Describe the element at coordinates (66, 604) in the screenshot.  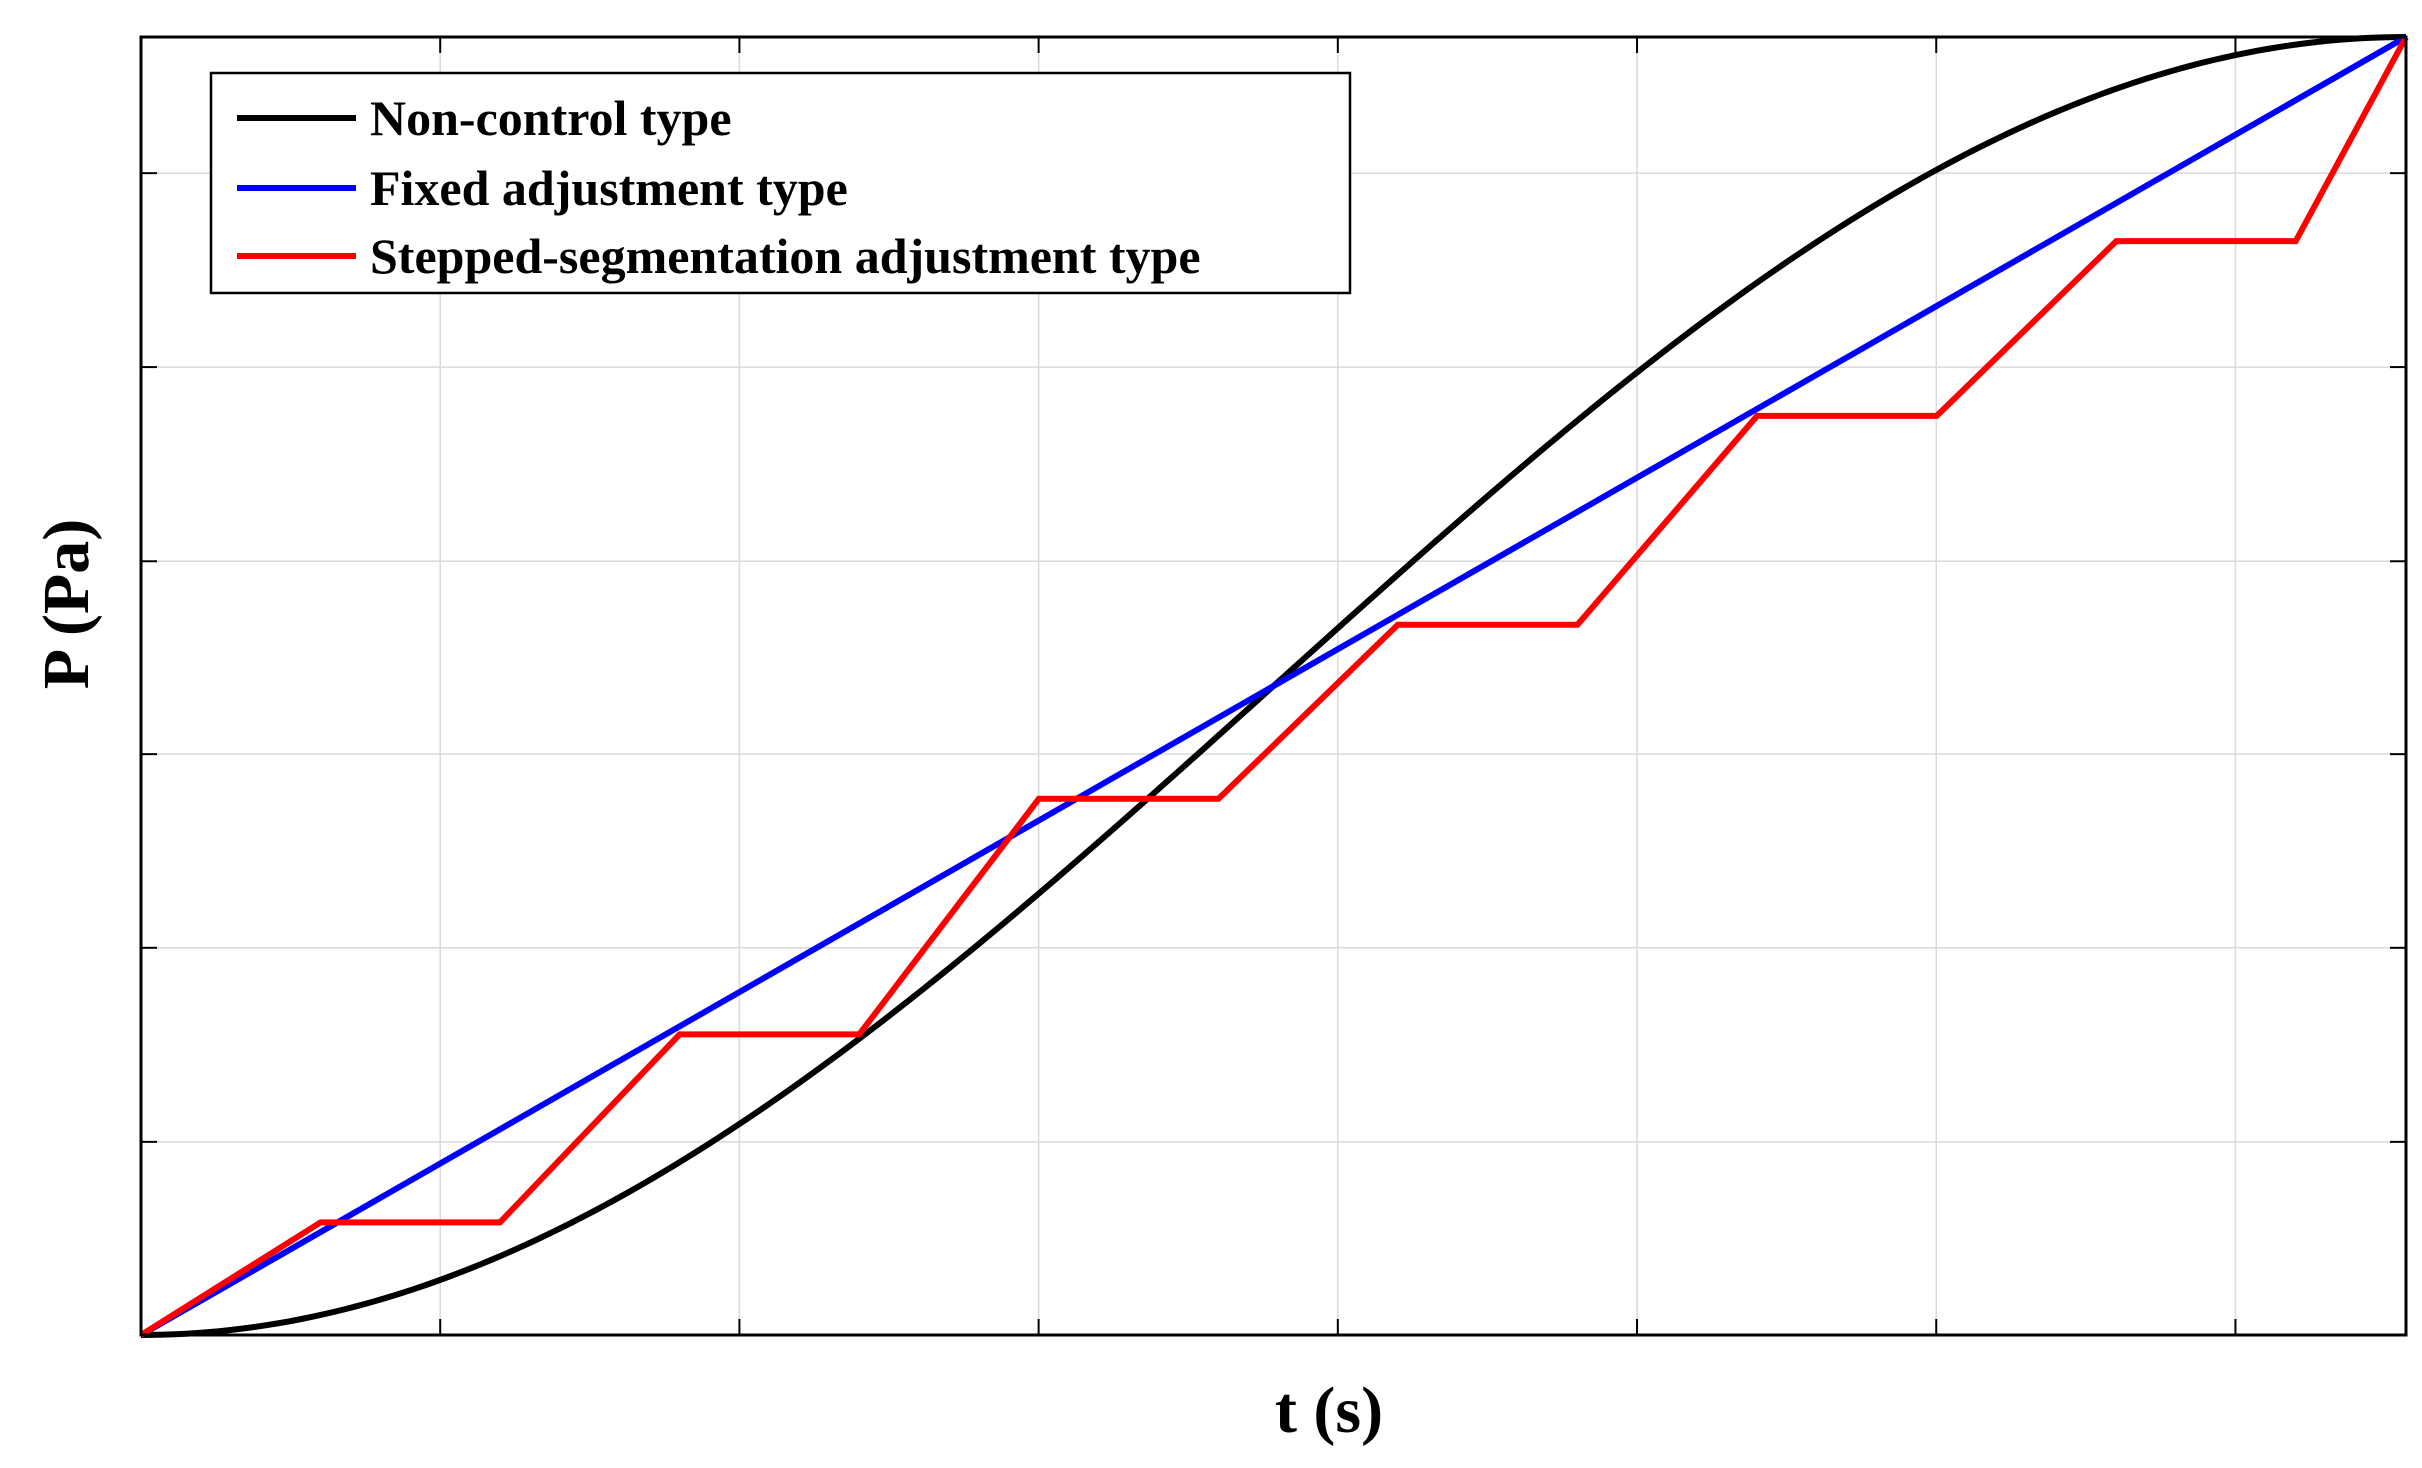
I see `y-axis-title: P (Pa)` at that location.